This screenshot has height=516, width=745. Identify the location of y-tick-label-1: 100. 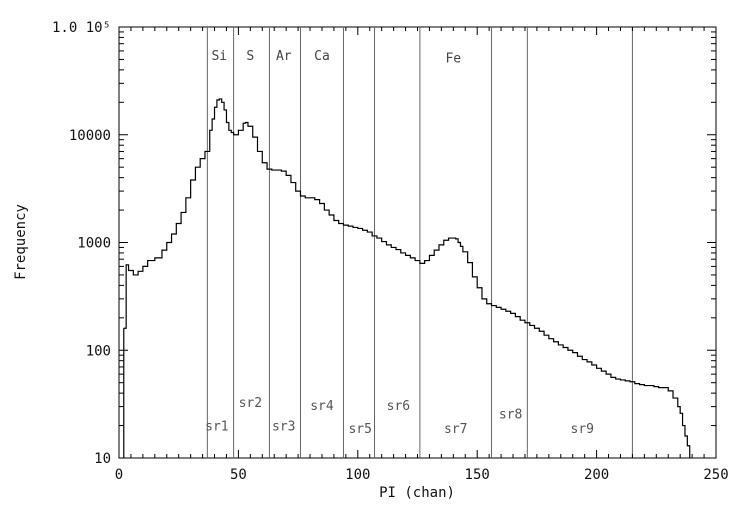
(98, 351).